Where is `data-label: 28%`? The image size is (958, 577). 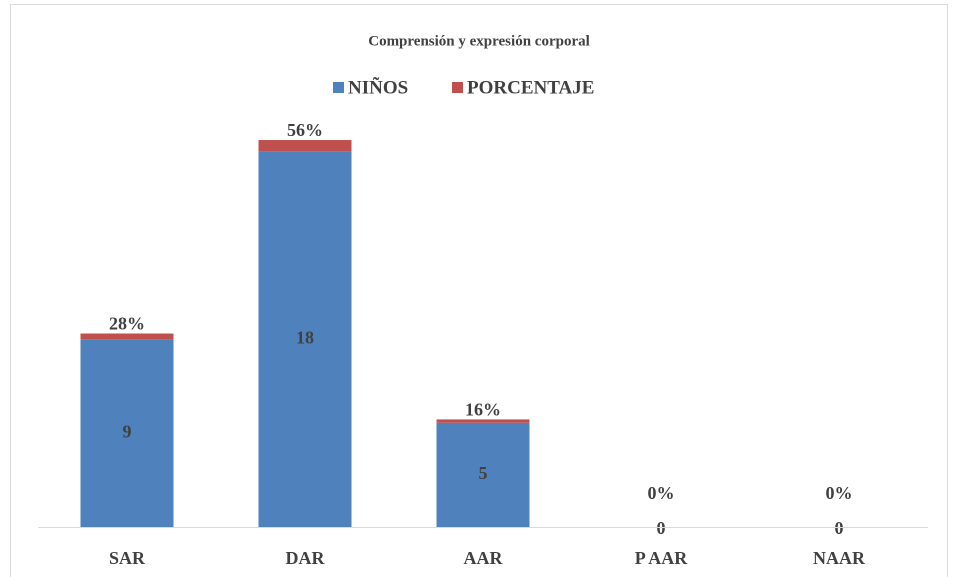 data-label: 28% is located at coordinates (127, 324).